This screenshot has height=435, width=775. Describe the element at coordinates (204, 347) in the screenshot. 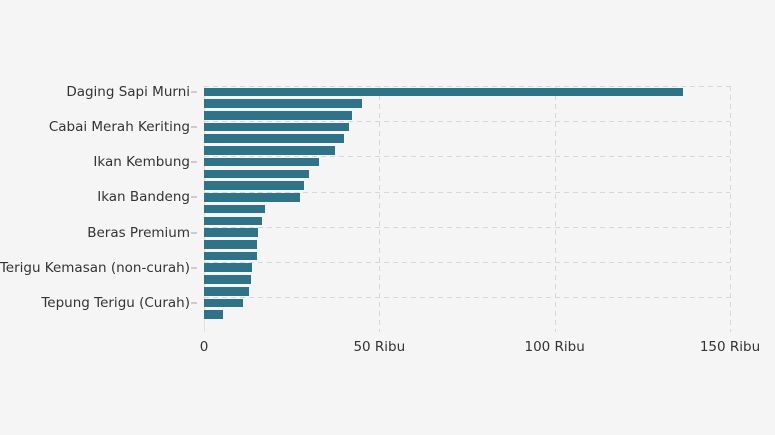

I see `x-axis-label: 0` at that location.